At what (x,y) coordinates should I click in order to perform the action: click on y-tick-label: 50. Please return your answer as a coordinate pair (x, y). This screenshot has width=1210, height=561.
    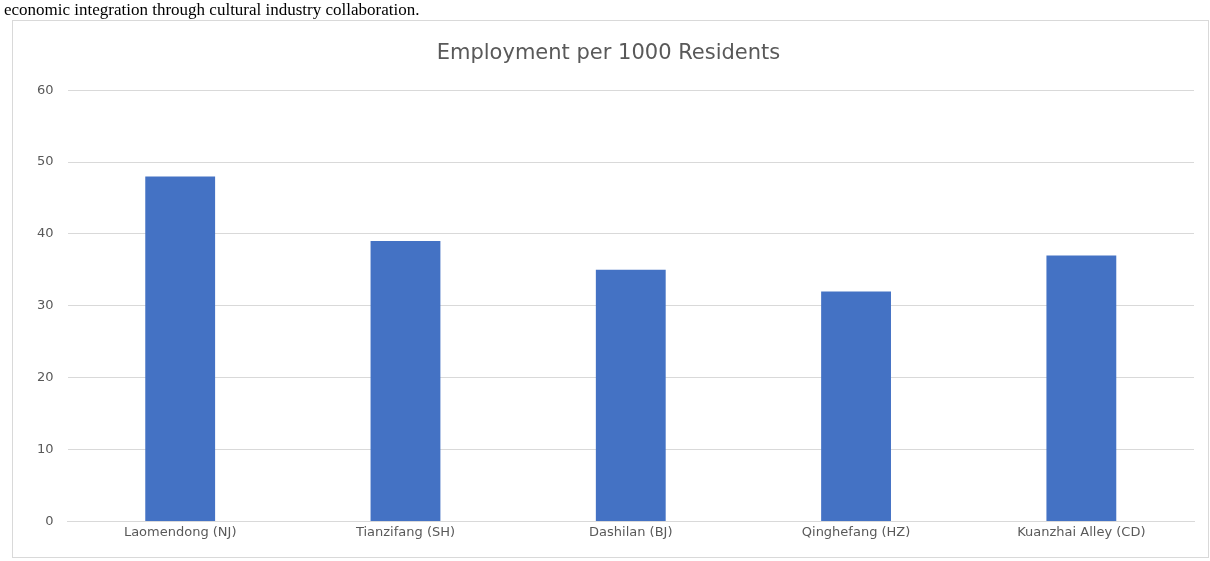
    Looking at the image, I should click on (45, 161).